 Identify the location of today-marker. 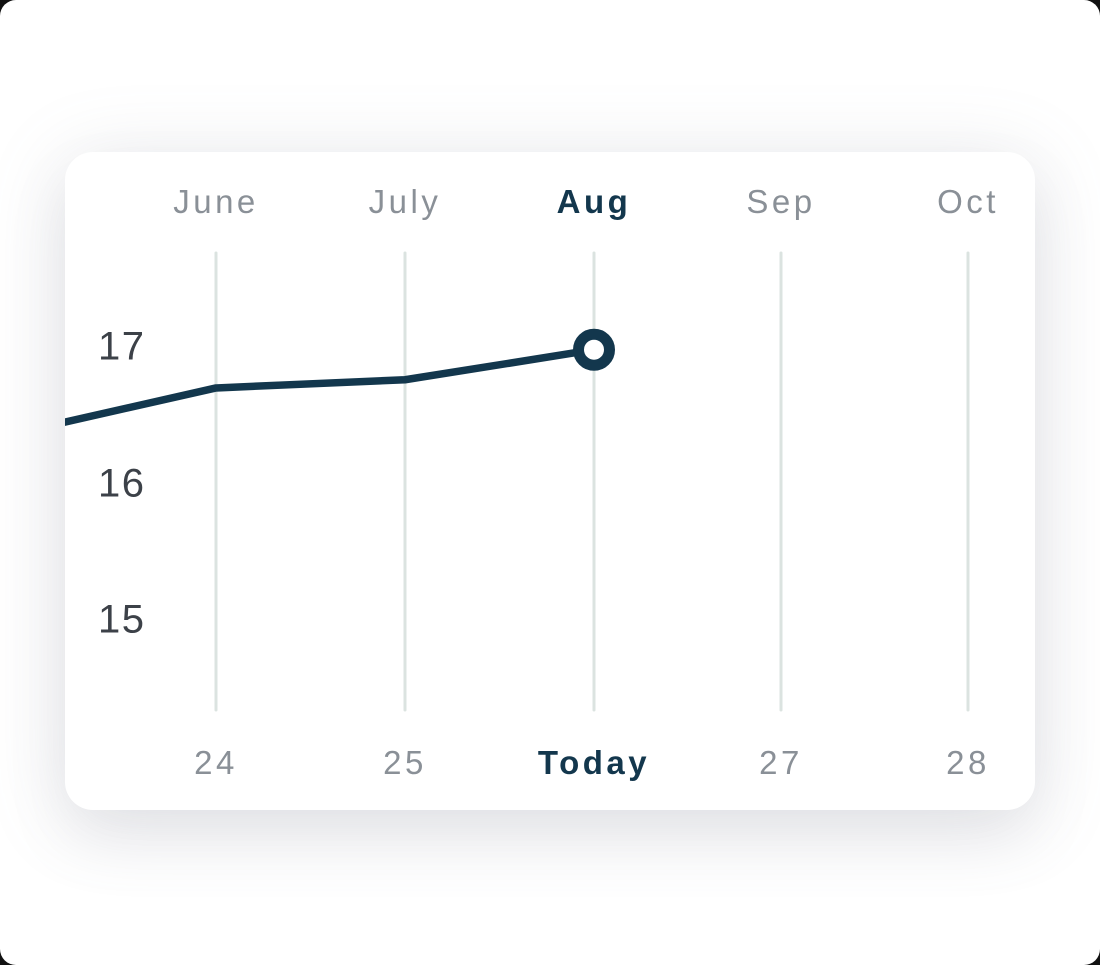
(594, 349).